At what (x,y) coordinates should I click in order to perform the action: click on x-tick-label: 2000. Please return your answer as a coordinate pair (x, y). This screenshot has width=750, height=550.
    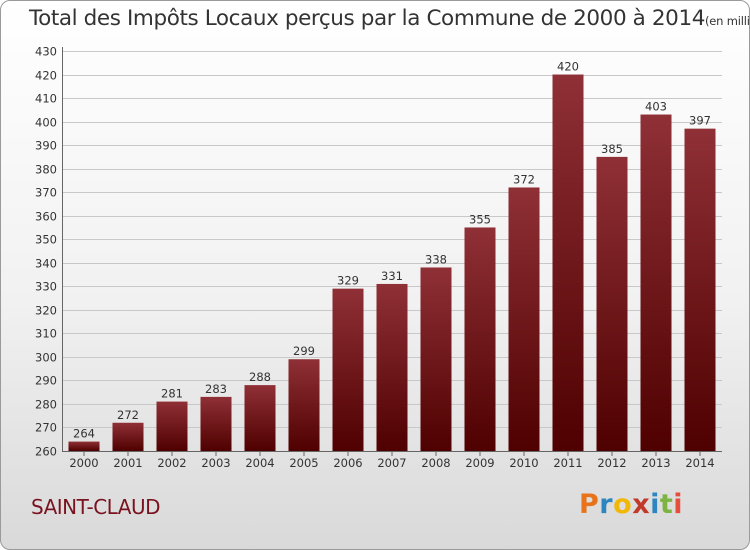
    Looking at the image, I should click on (83, 463).